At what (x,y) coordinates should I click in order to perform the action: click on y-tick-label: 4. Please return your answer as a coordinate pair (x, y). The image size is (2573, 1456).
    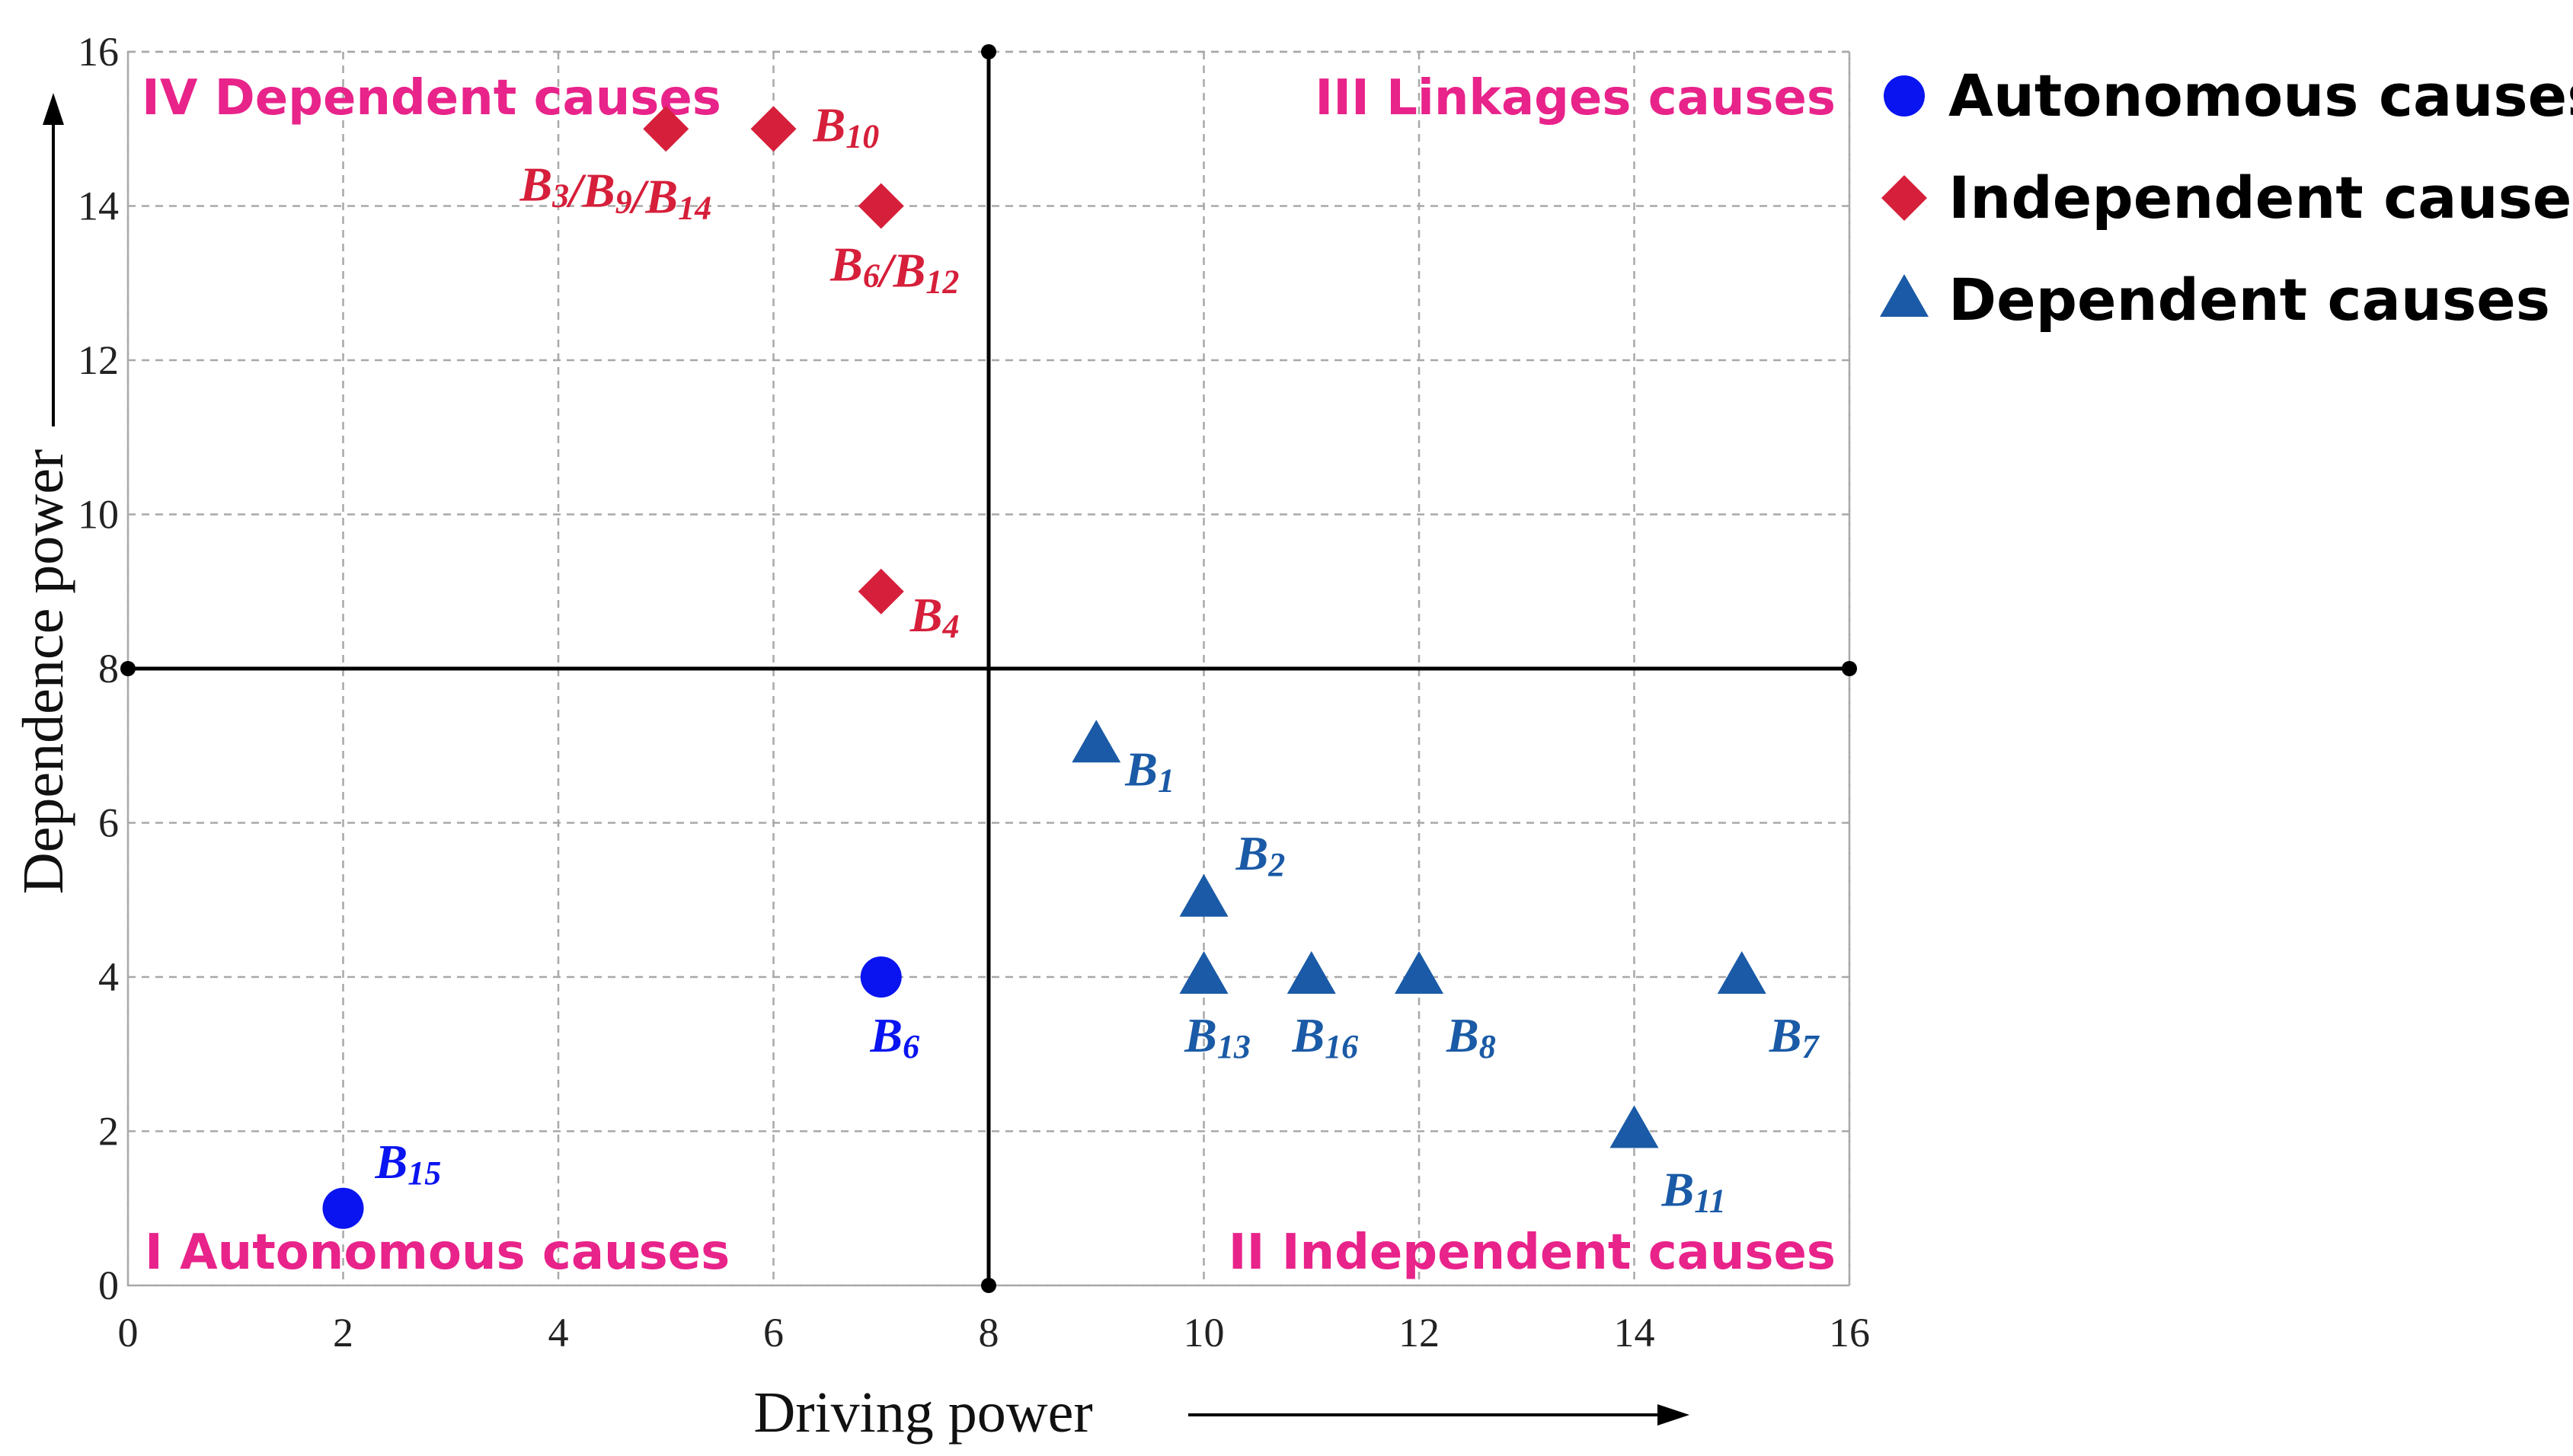
    Looking at the image, I should click on (108, 977).